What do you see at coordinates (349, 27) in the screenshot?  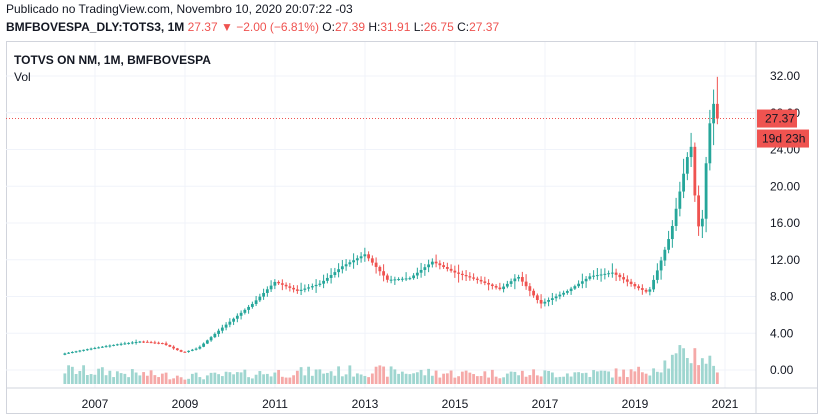 I see `open-value: 27.39` at bounding box center [349, 27].